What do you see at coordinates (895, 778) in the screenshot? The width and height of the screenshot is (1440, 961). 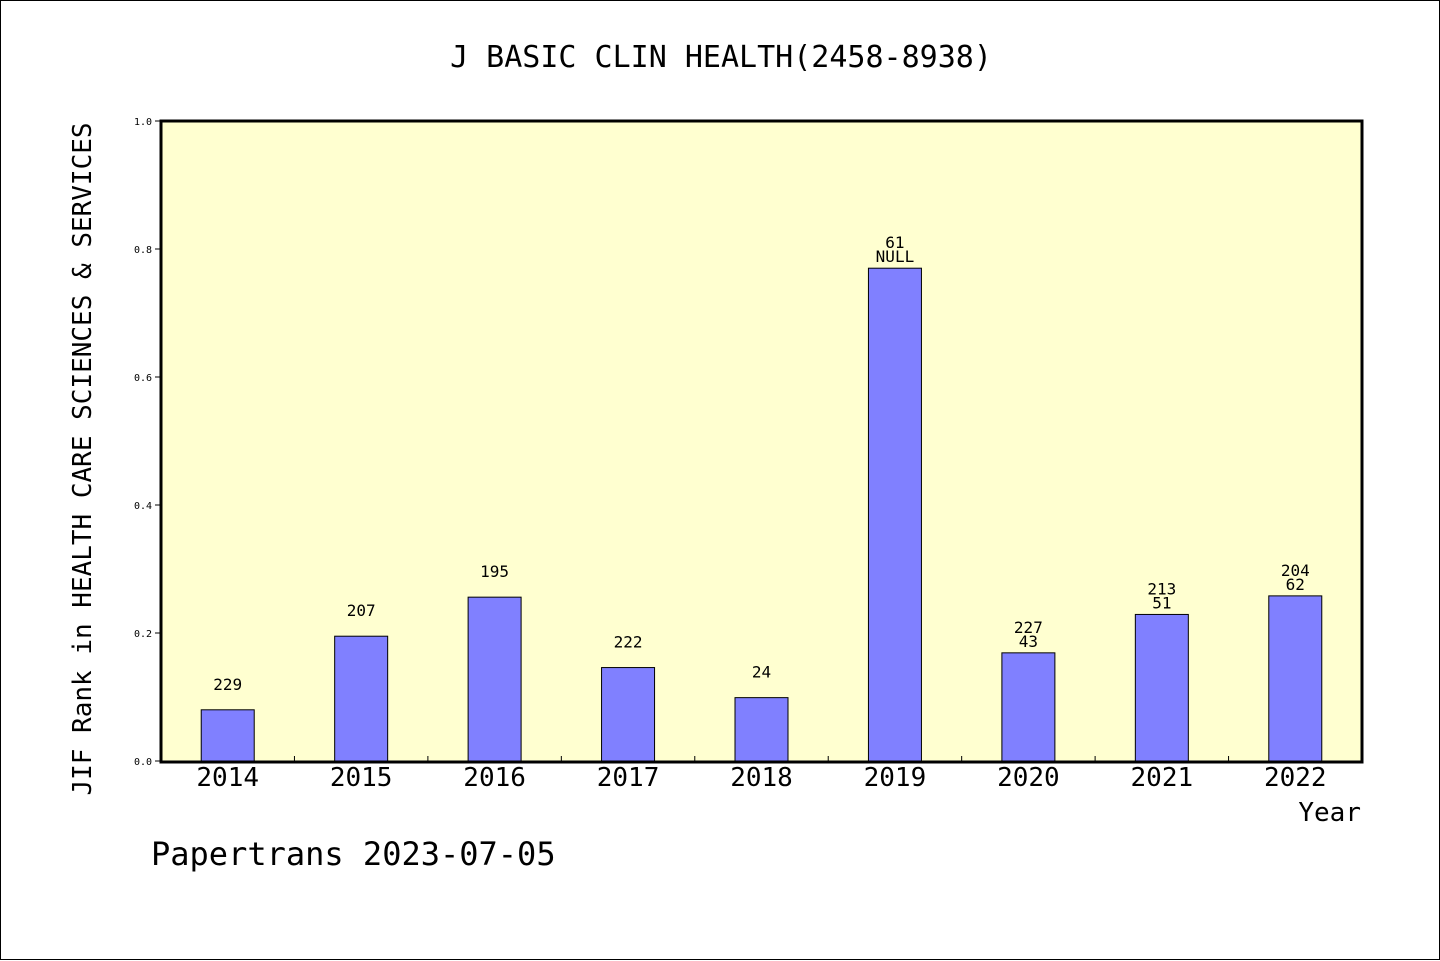 I see `x-tick-label-2019: 2019` at bounding box center [895, 778].